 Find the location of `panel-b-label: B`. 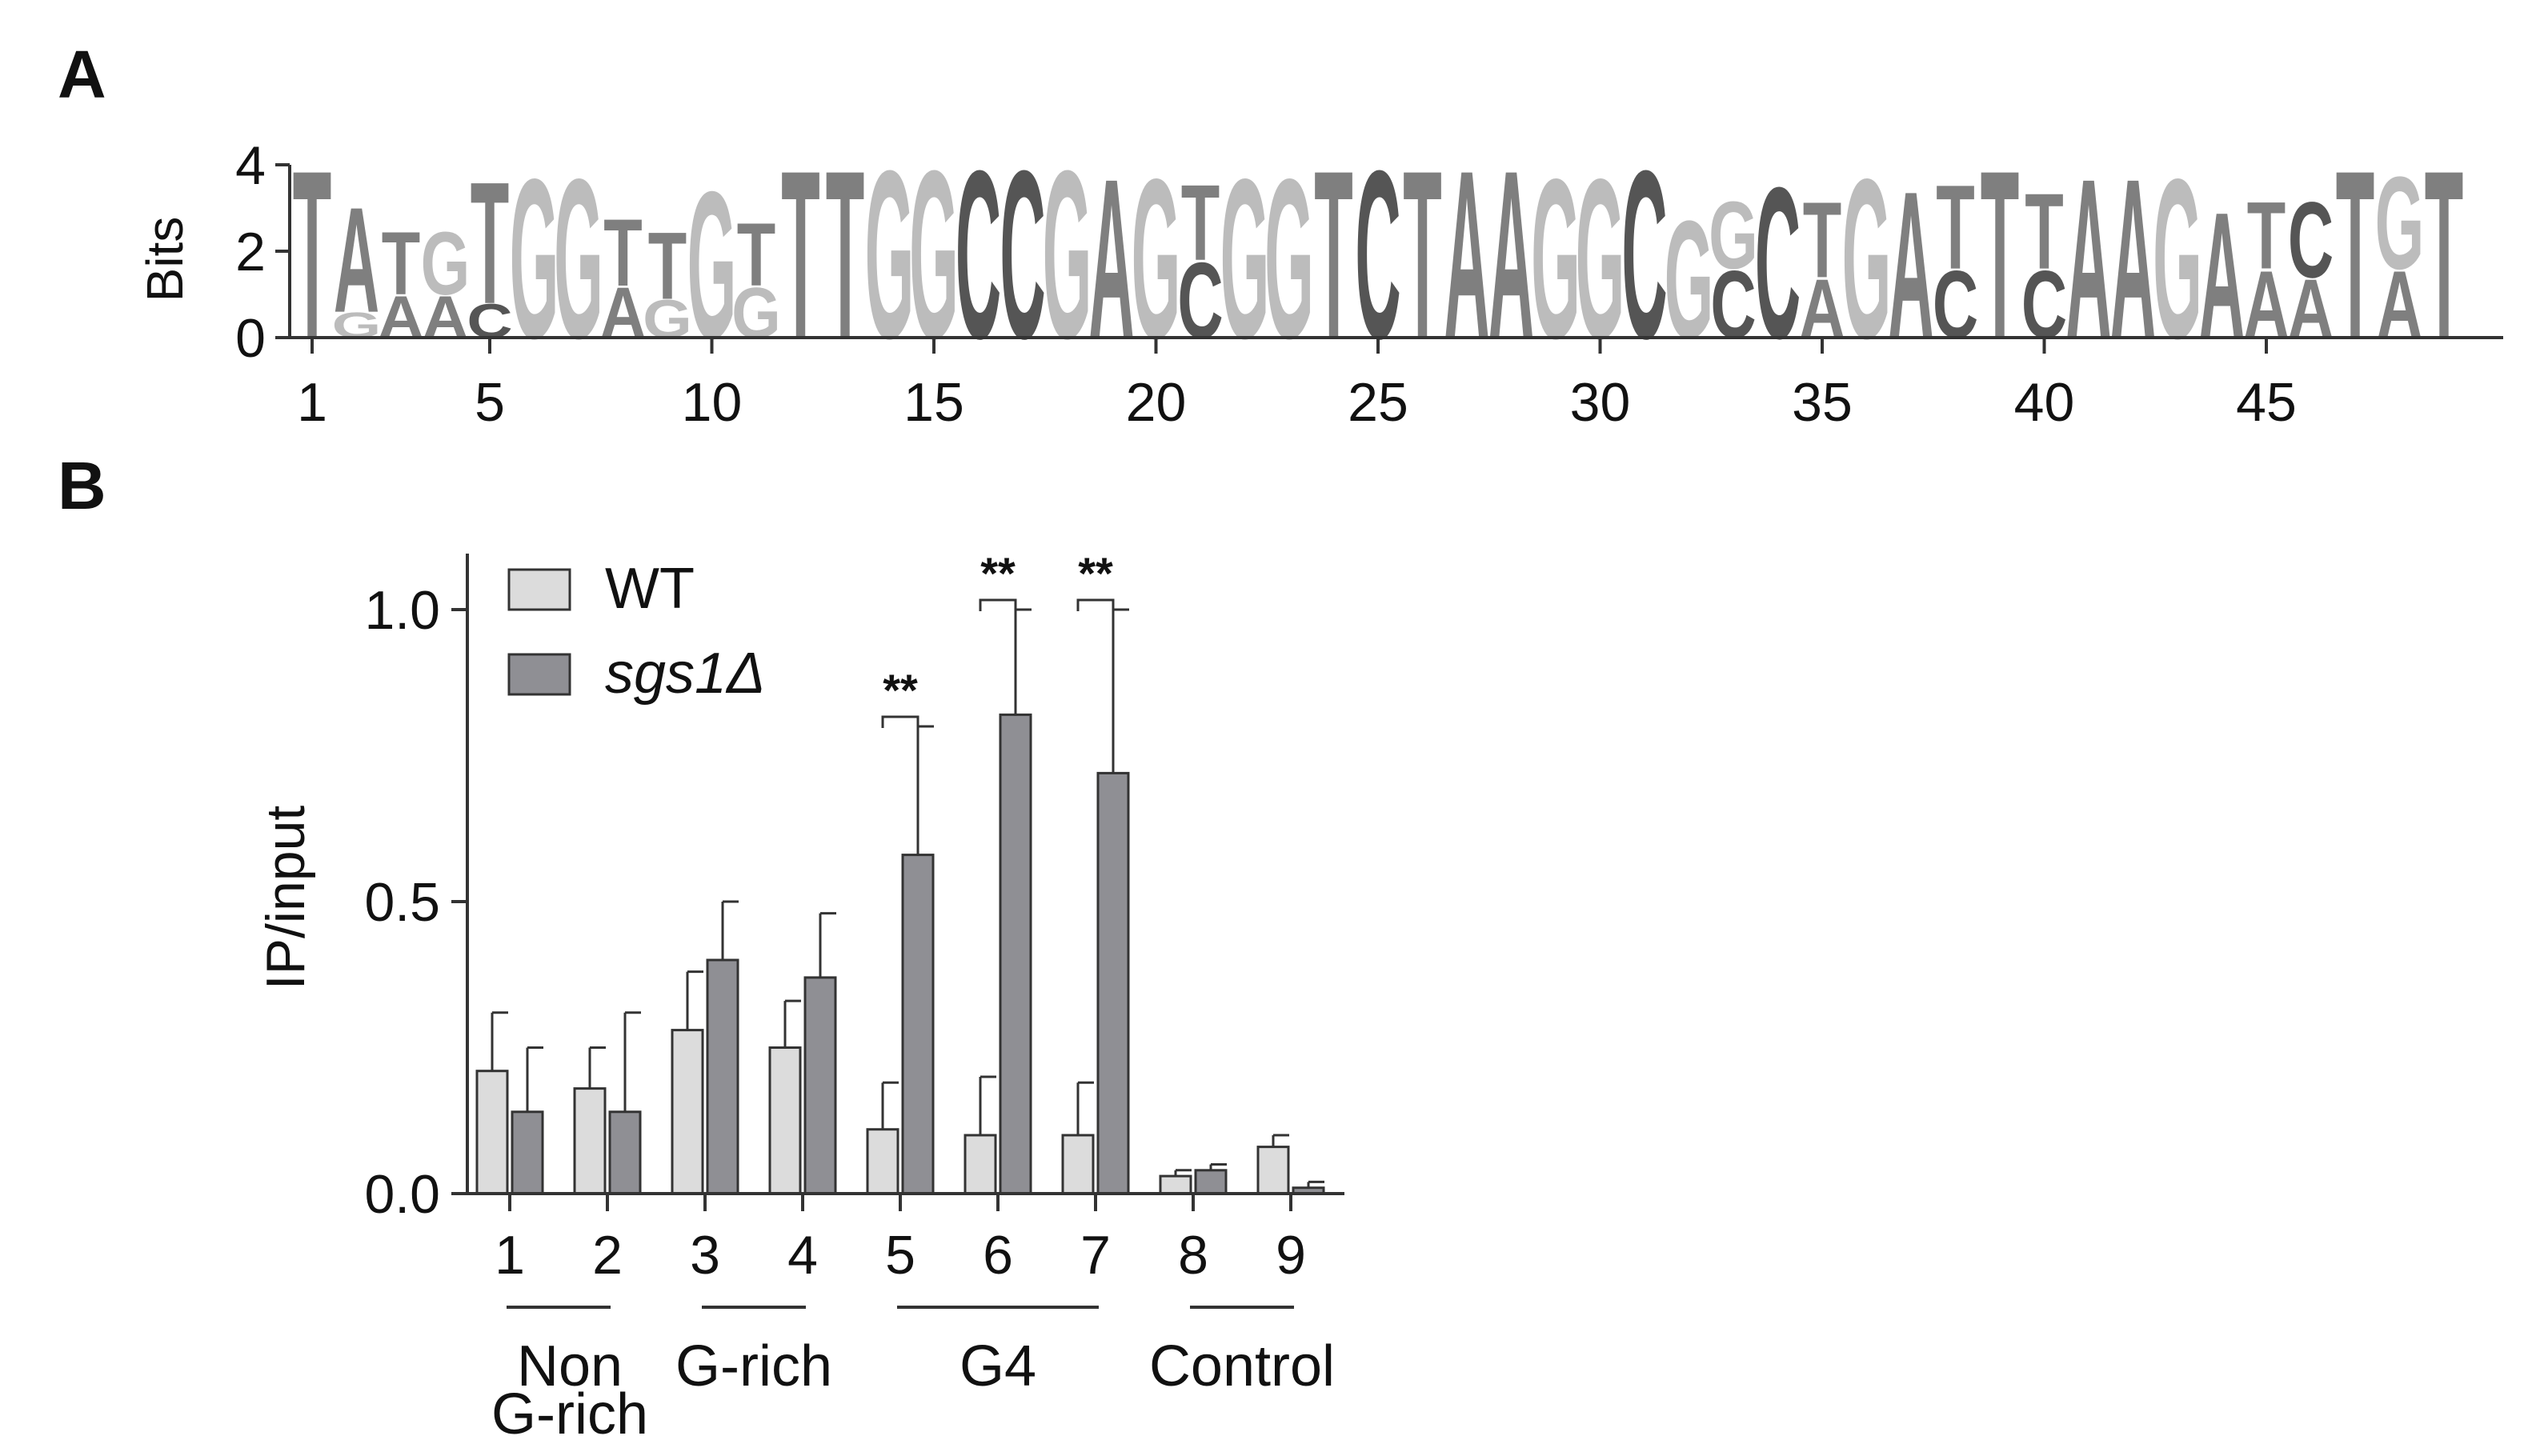

panel-b-label: B is located at coordinates (82, 485).